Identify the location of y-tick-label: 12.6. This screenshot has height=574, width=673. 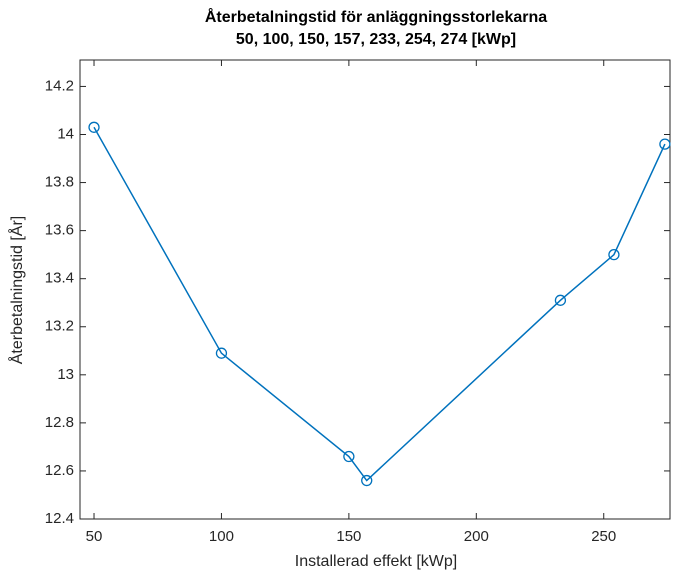
(59, 470).